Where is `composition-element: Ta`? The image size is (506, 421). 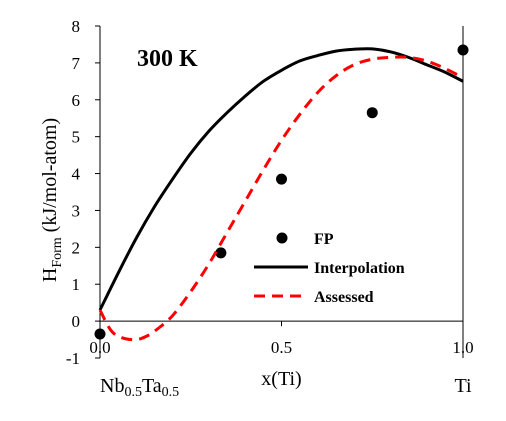
composition-element: Ta is located at coordinates (152, 386).